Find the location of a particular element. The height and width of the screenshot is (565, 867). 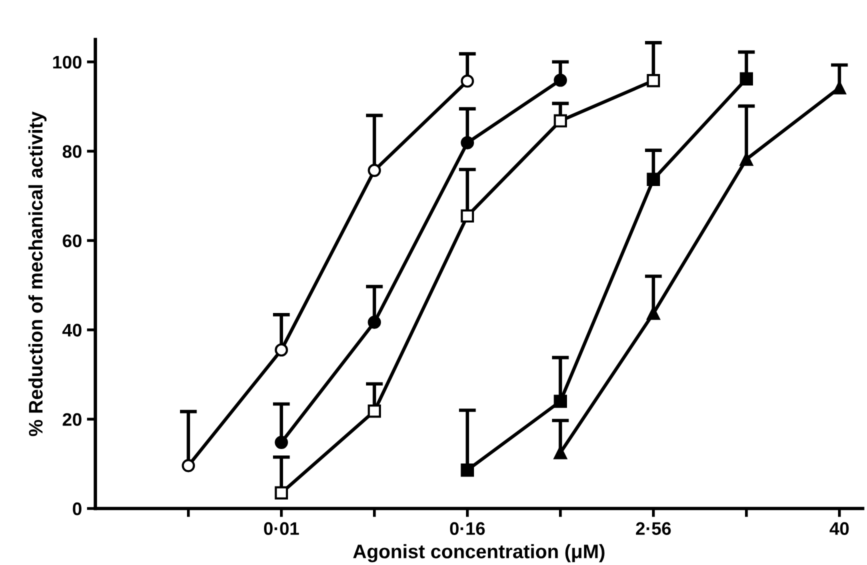

x-tick-label: 40 is located at coordinates (839, 528).